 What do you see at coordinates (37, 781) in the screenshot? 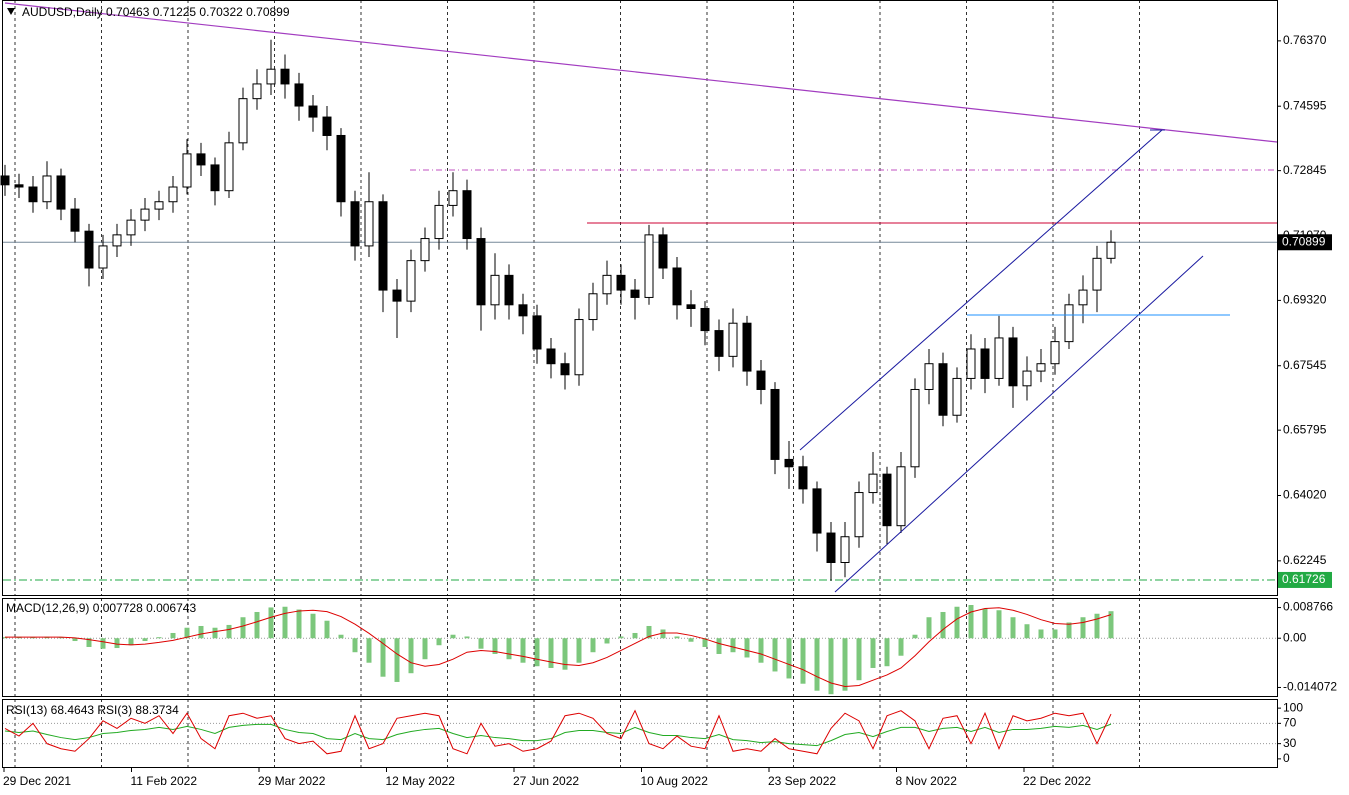
I see `x-tick-label: 29 Dec 2021` at bounding box center [37, 781].